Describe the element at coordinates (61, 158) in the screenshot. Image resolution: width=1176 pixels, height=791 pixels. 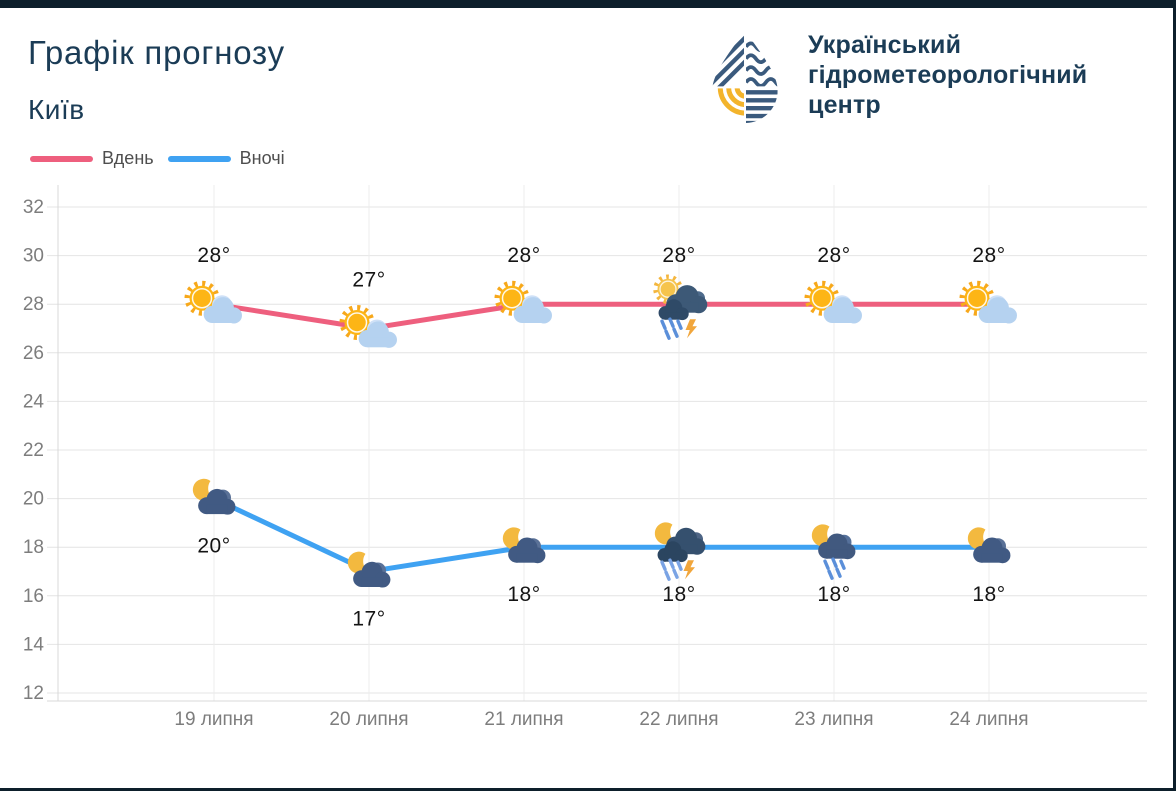
I see `day-line-swatch` at that location.